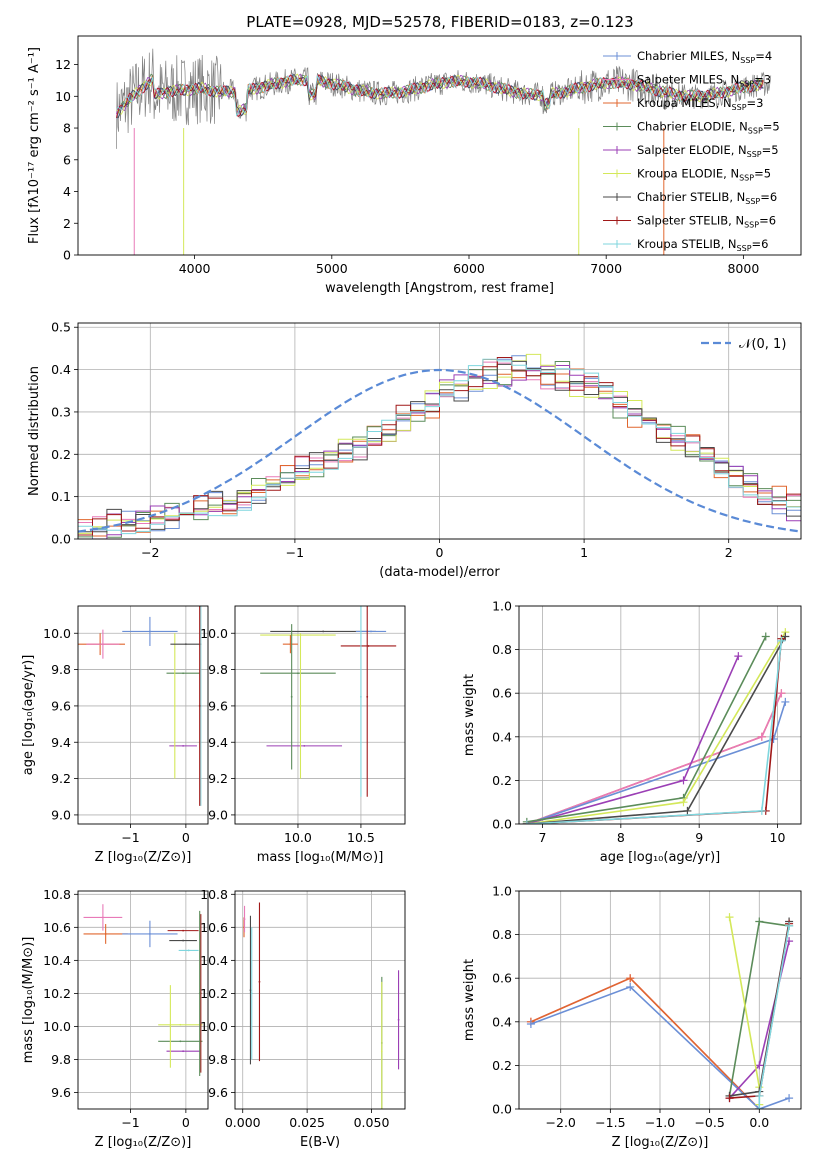 The image size is (819, 1170). Describe the element at coordinates (502, 934) in the screenshot. I see `mass-weight-vs-Z-ytick-label: 0.8` at that location.